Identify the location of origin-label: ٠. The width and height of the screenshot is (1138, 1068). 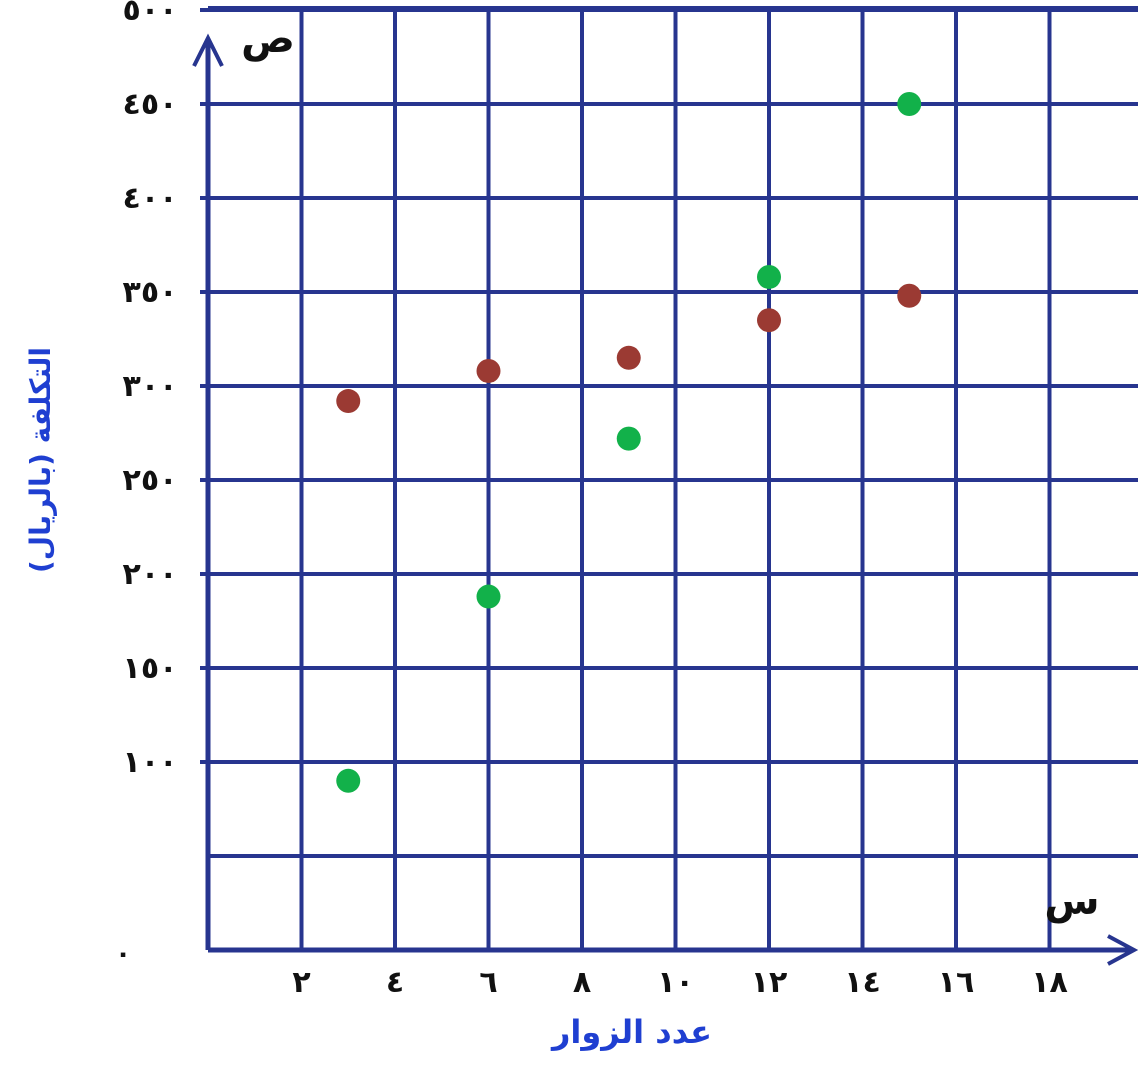
(123, 954).